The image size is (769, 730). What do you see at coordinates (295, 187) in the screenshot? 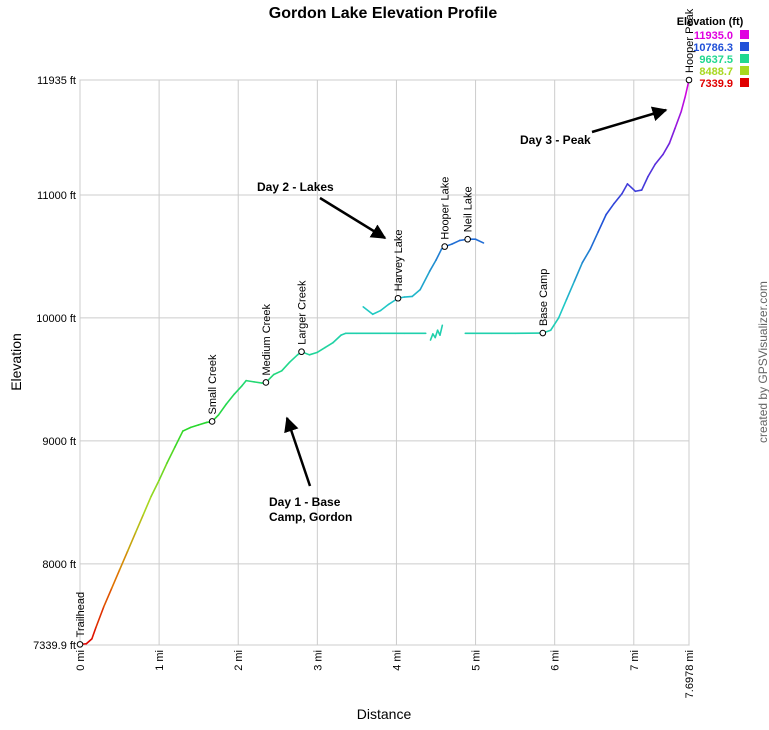
I see `annotation-text: Day 2 - Lakes` at bounding box center [295, 187].